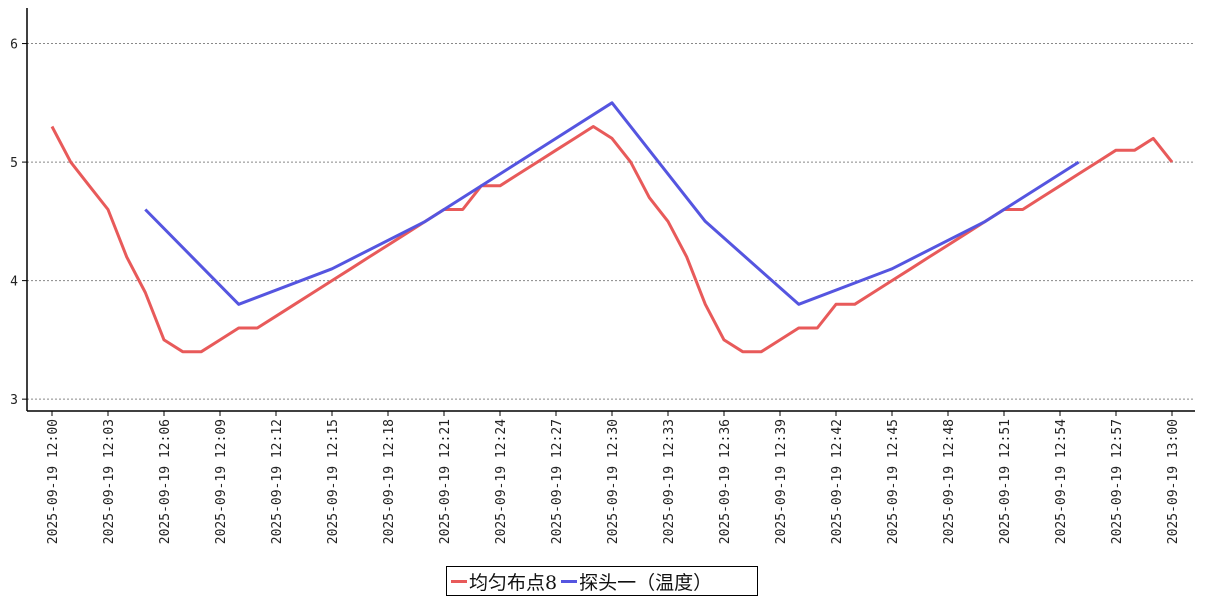  Describe the element at coordinates (14, 163) in the screenshot. I see `y-tick-label-2: 5` at that location.